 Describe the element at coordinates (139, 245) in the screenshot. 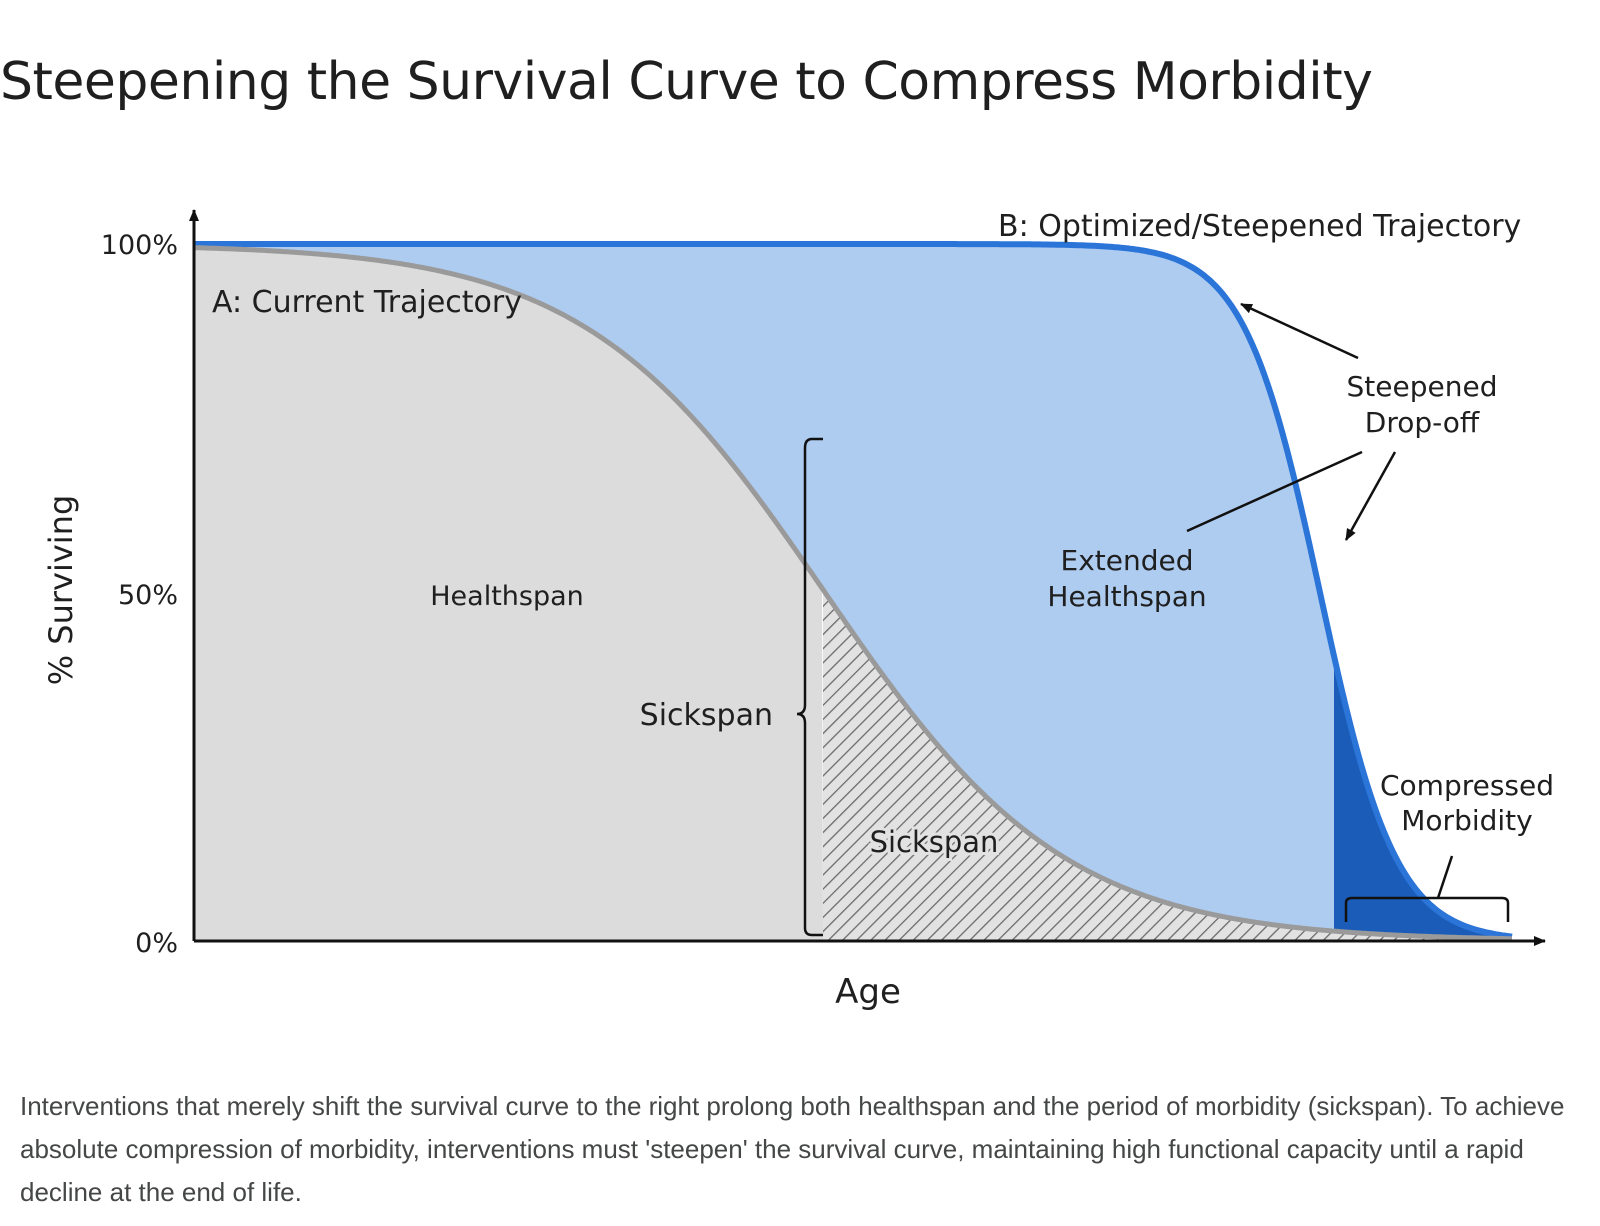

I see `y-tick-label: 100%` at that location.